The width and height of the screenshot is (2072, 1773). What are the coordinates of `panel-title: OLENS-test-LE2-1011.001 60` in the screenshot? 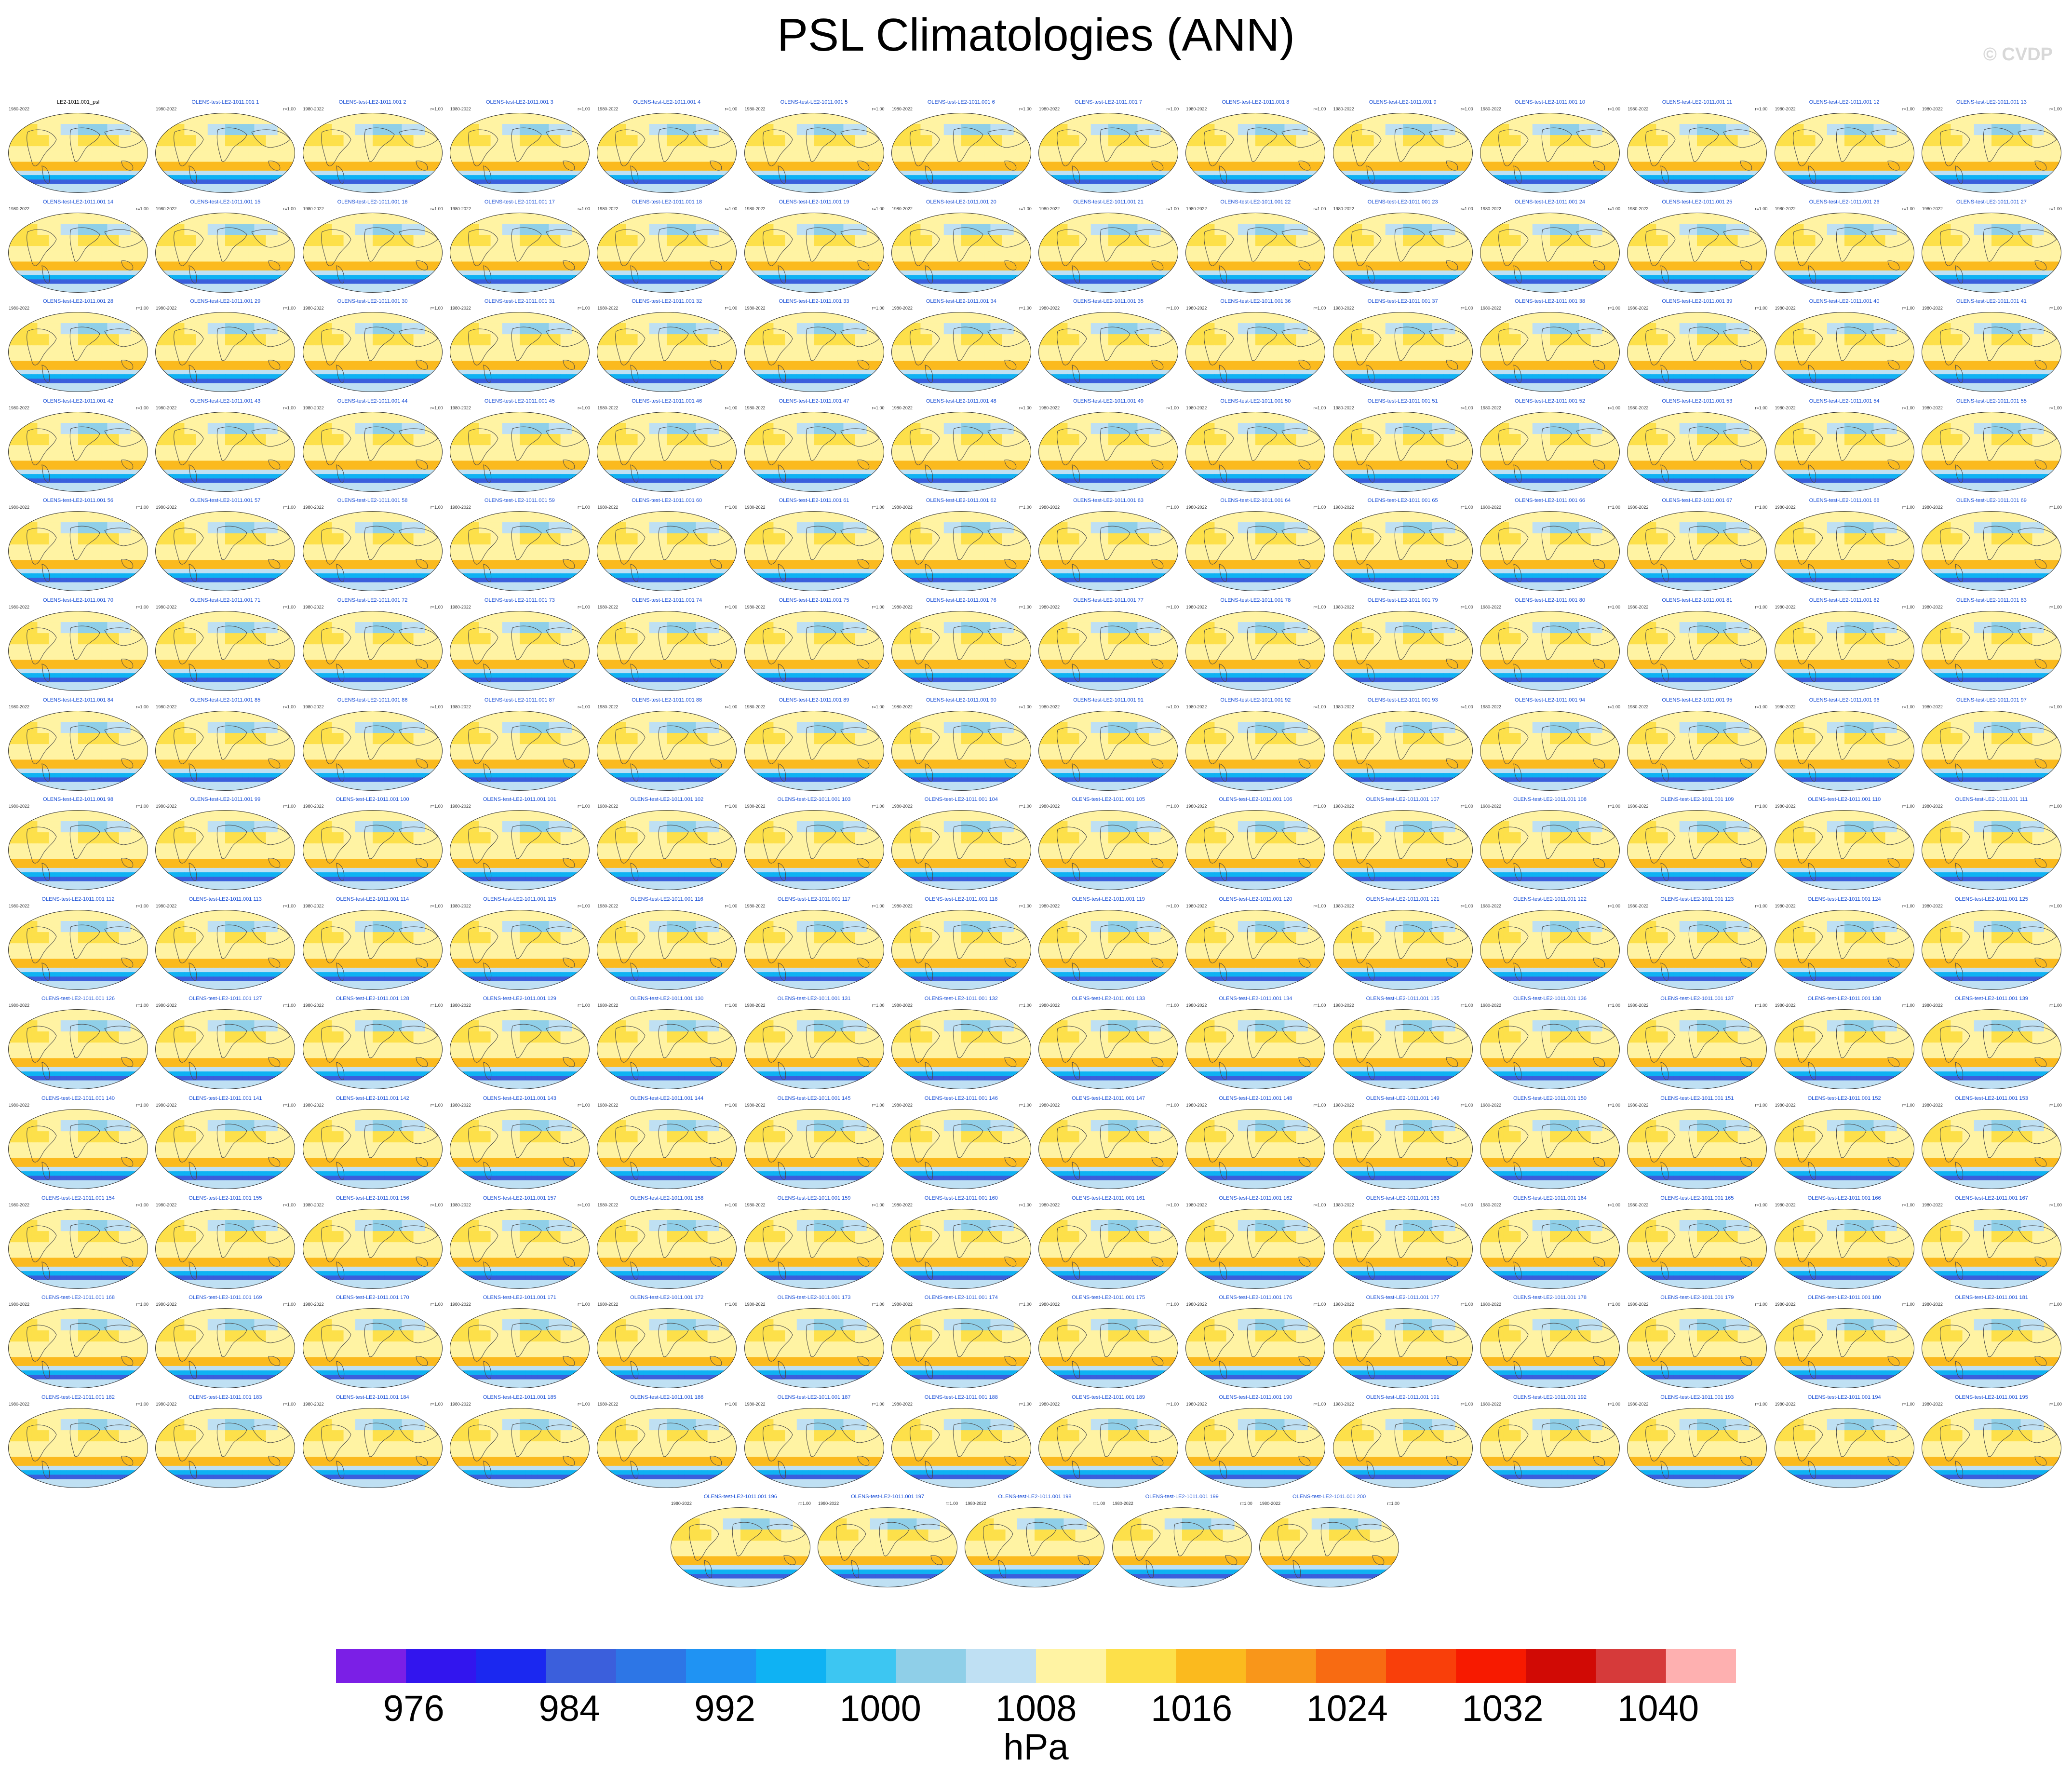 It's located at (667, 501).